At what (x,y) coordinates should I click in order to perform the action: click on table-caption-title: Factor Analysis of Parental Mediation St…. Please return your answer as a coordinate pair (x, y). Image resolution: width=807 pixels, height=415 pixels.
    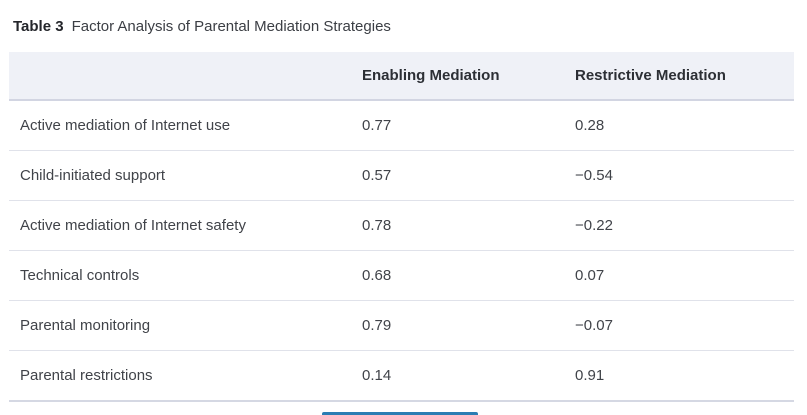
    Looking at the image, I should click on (231, 26).